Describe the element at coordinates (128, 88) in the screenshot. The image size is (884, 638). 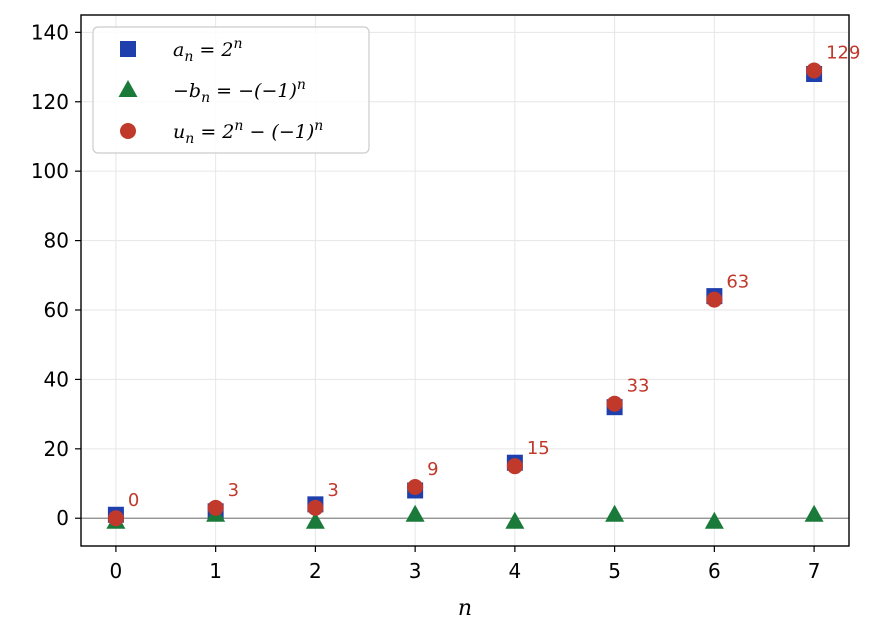
I see `legend-marker-triangle` at that location.